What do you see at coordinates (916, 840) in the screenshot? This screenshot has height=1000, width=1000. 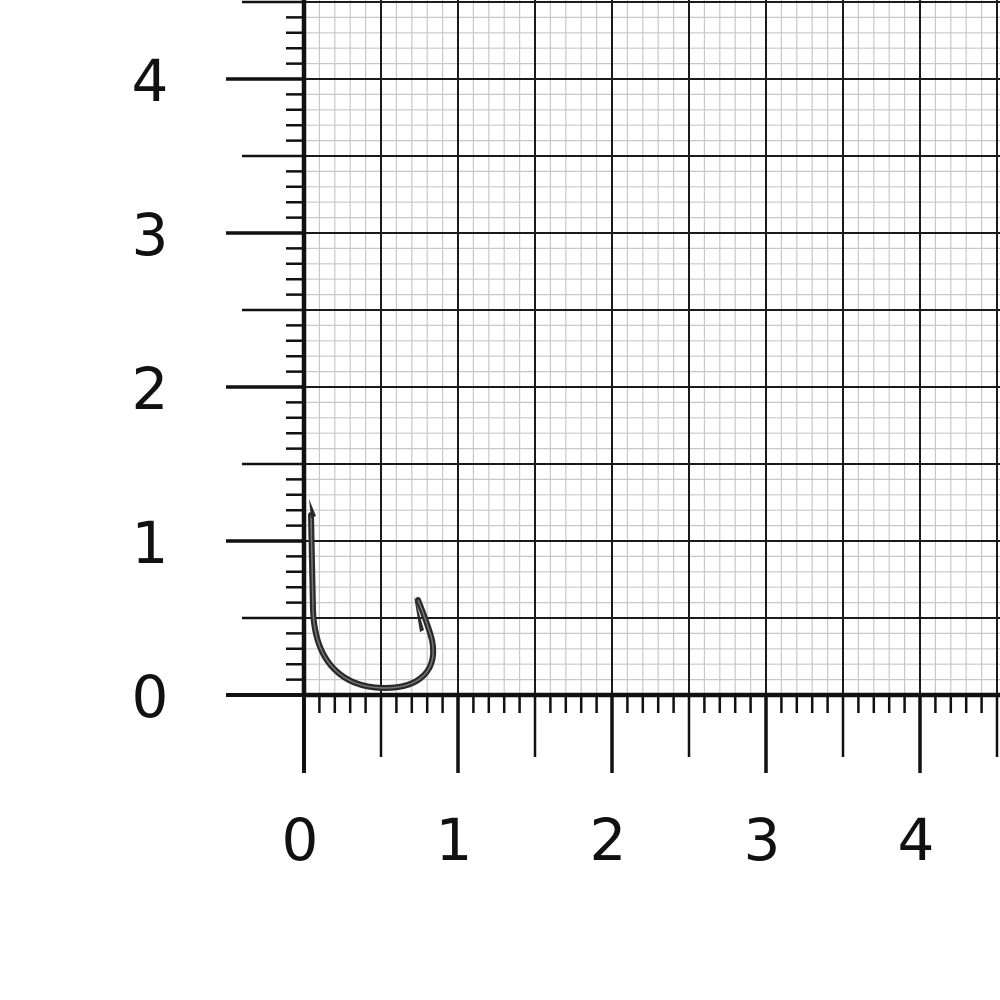 I see `x-axis-label: 4` at bounding box center [916, 840].